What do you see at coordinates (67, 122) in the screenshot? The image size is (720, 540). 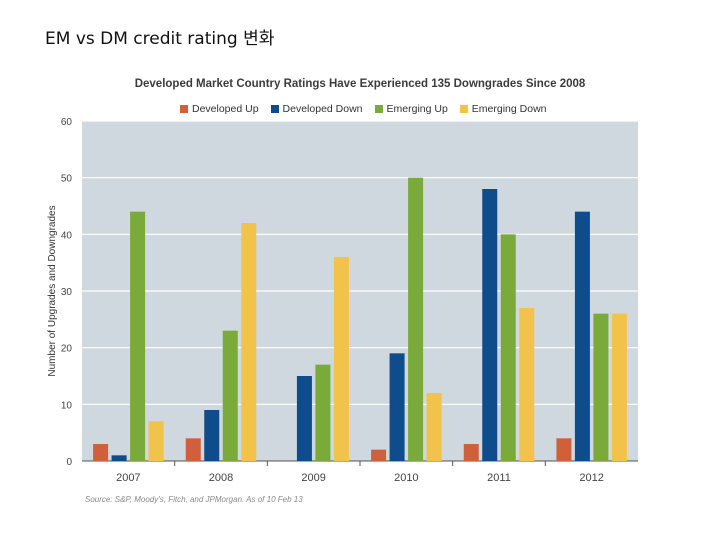 I see `y-tick-label: 60` at bounding box center [67, 122].